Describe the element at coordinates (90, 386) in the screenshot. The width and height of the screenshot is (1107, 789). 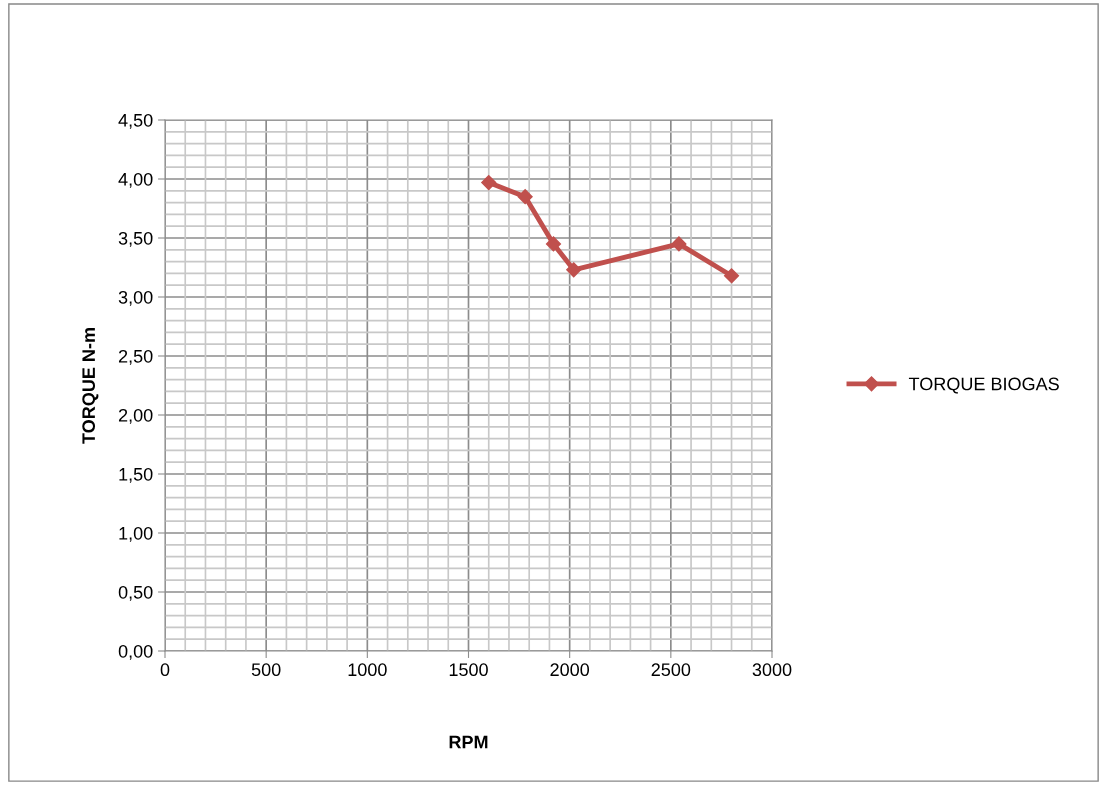
I see `y-axis-title: TORQUE N-m` at that location.